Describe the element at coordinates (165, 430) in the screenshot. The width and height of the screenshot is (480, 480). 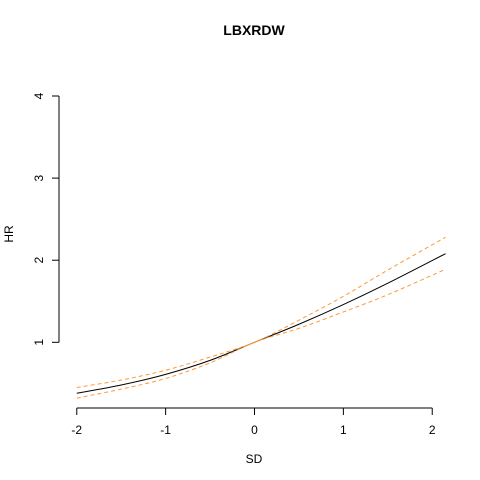
I see `x-tick-label: -1` at that location.